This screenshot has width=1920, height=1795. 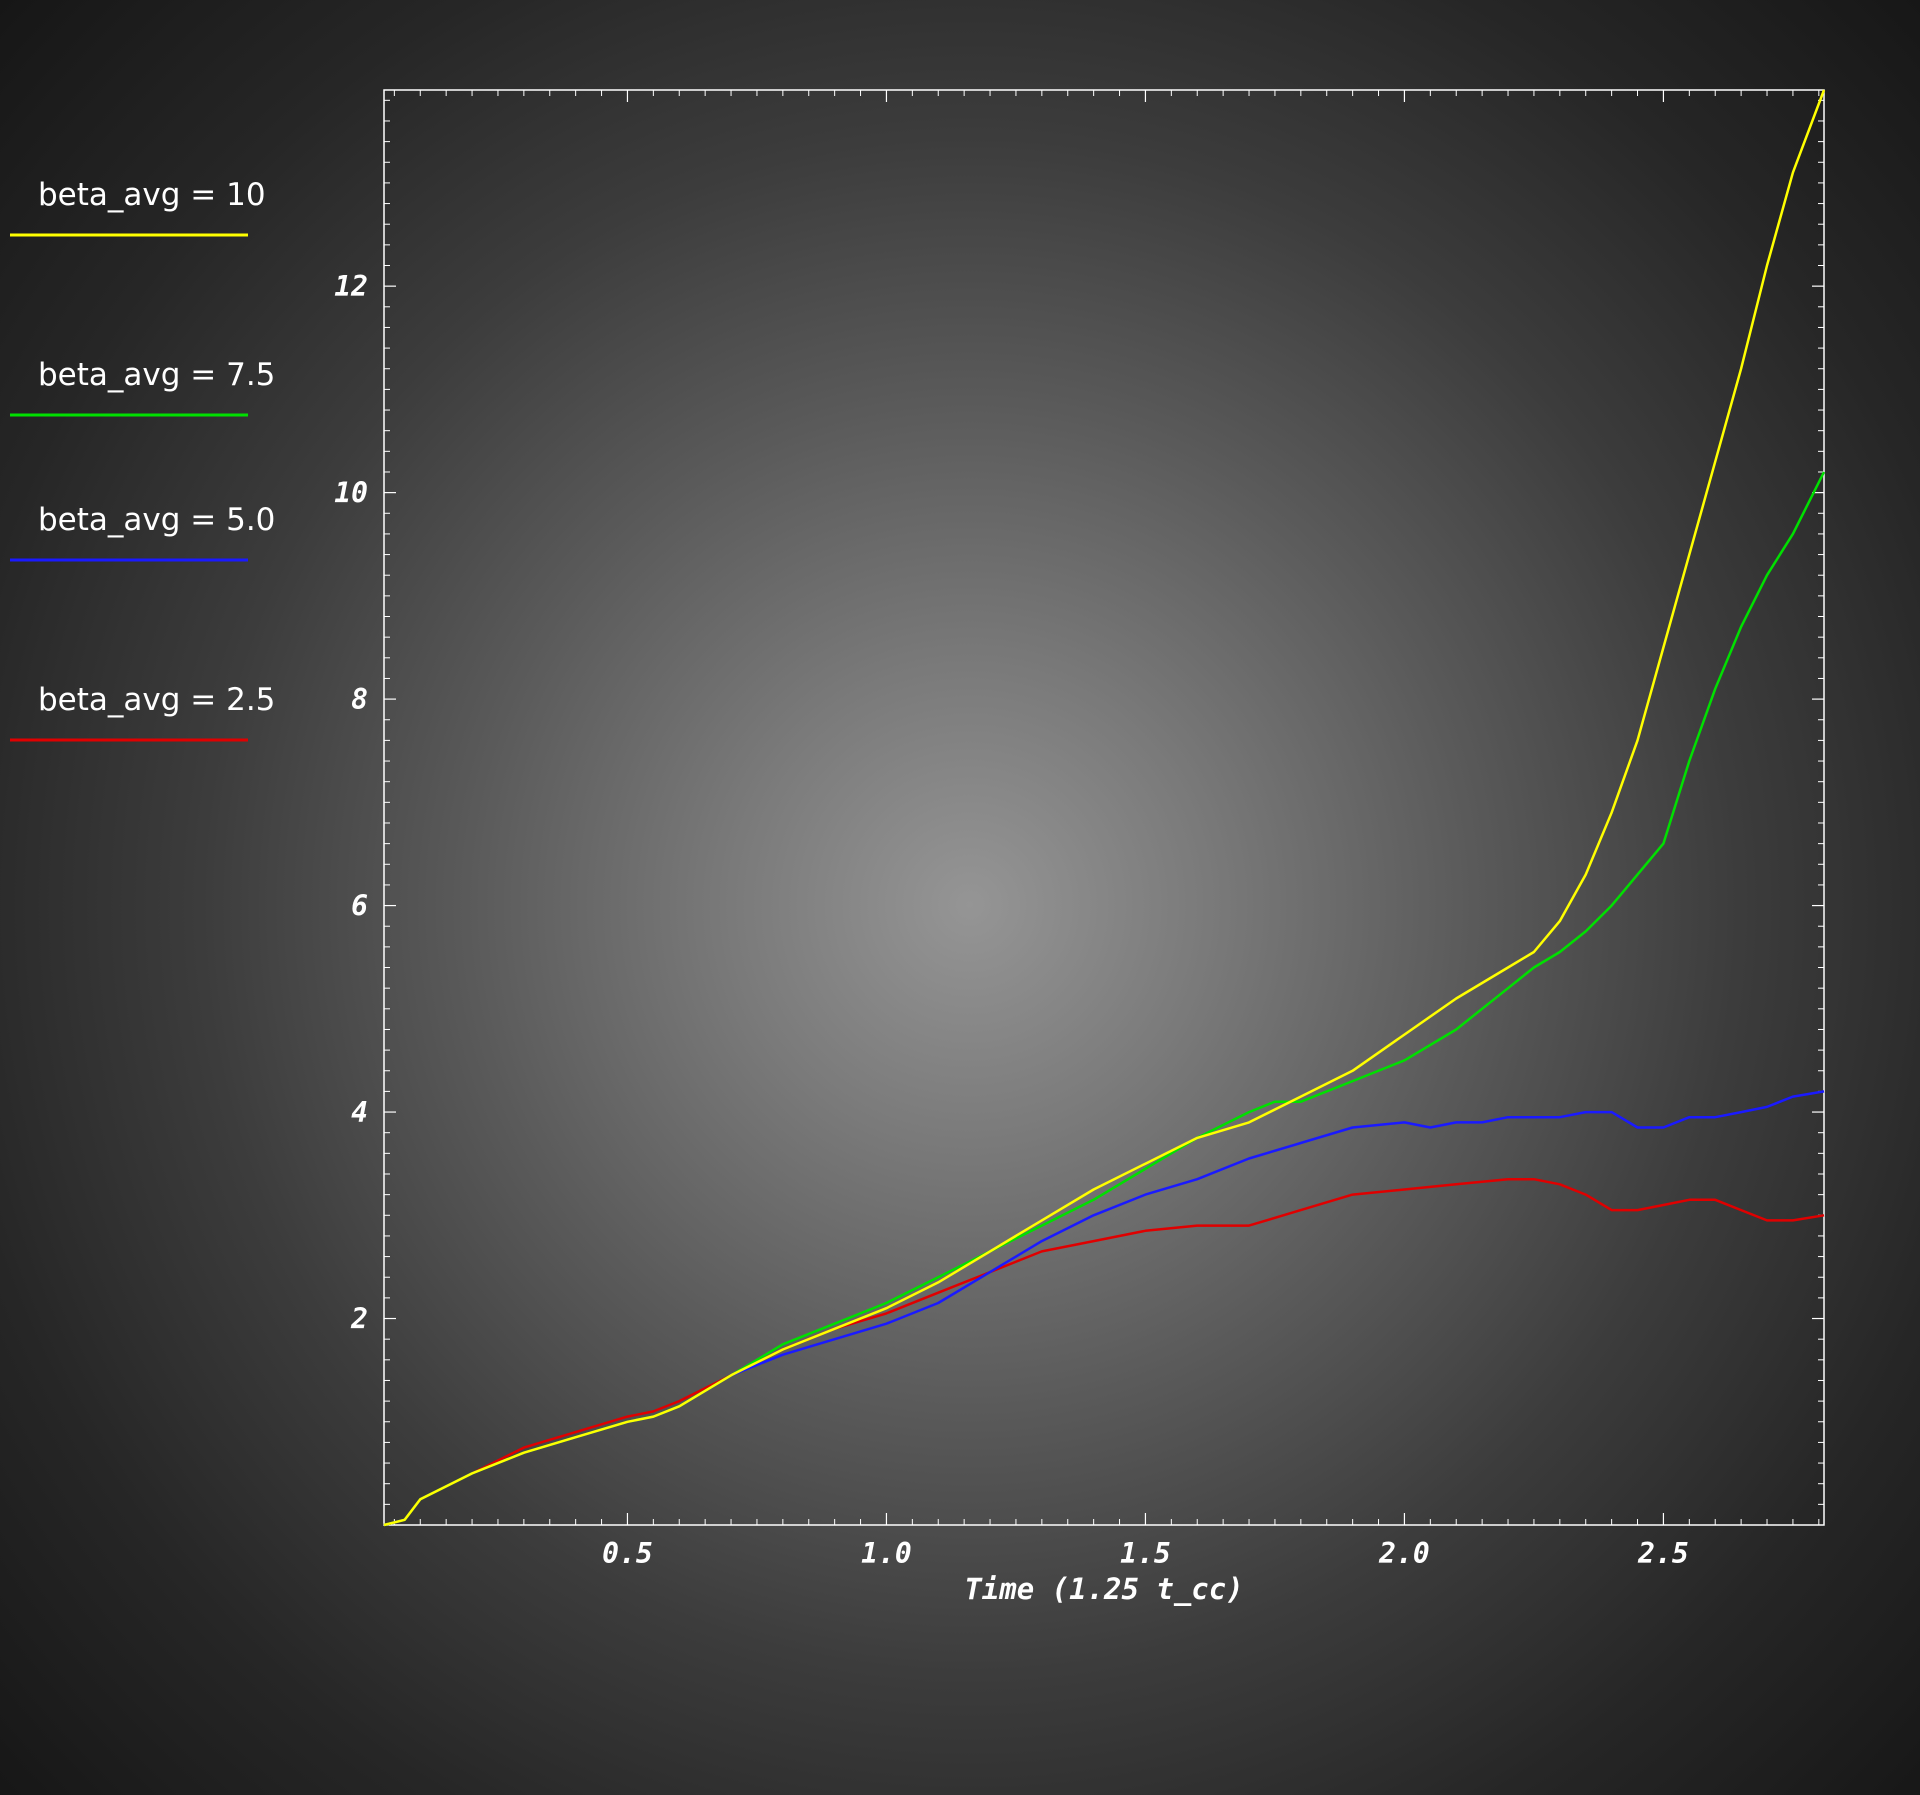 What do you see at coordinates (886, 1553) in the screenshot?
I see `x-tick-label: 1.0` at bounding box center [886, 1553].